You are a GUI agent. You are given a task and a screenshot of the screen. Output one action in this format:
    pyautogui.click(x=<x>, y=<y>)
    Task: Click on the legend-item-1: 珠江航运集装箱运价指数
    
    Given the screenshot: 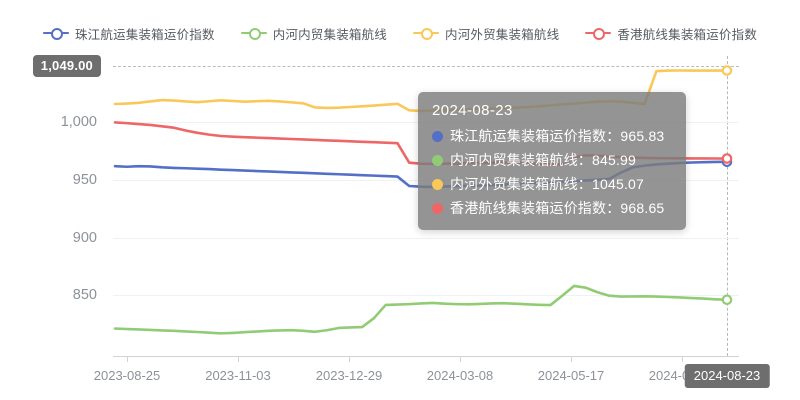 What is the action you would take?
    pyautogui.click(x=128, y=33)
    